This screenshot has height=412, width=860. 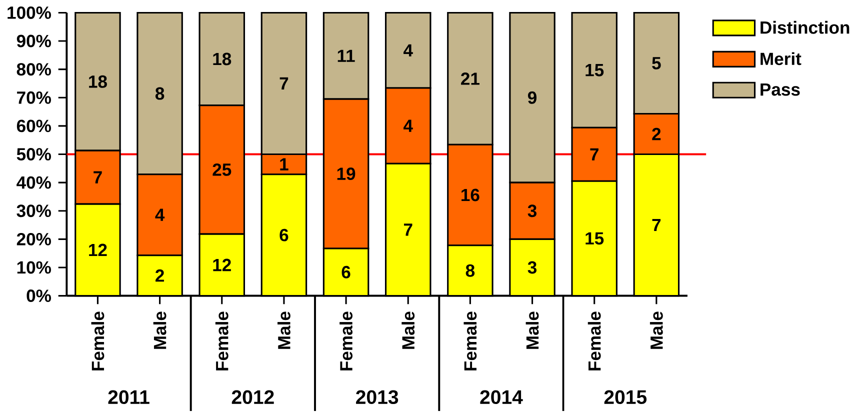 I want to click on annotation: 1, so click(x=284, y=164).